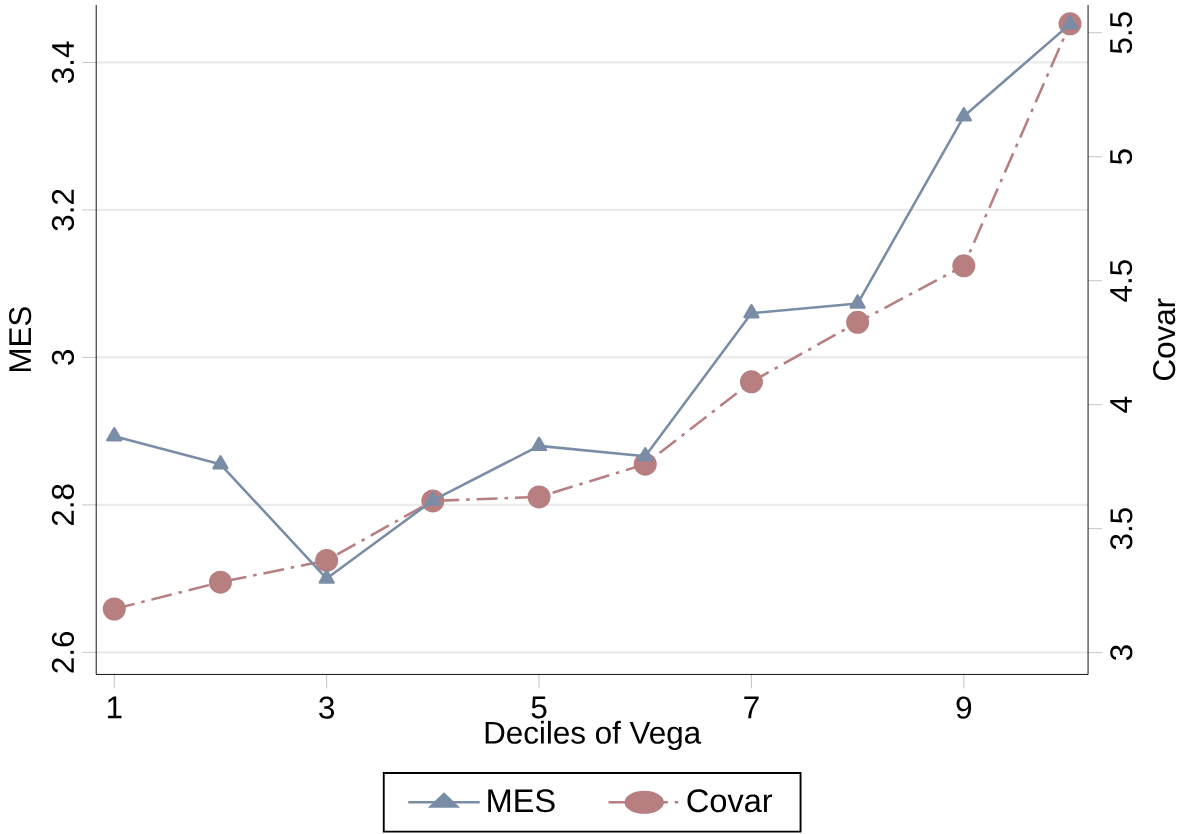 This screenshot has height=834, width=1183. What do you see at coordinates (63, 652) in the screenshot?
I see `y-tick-label: 2.6` at bounding box center [63, 652].